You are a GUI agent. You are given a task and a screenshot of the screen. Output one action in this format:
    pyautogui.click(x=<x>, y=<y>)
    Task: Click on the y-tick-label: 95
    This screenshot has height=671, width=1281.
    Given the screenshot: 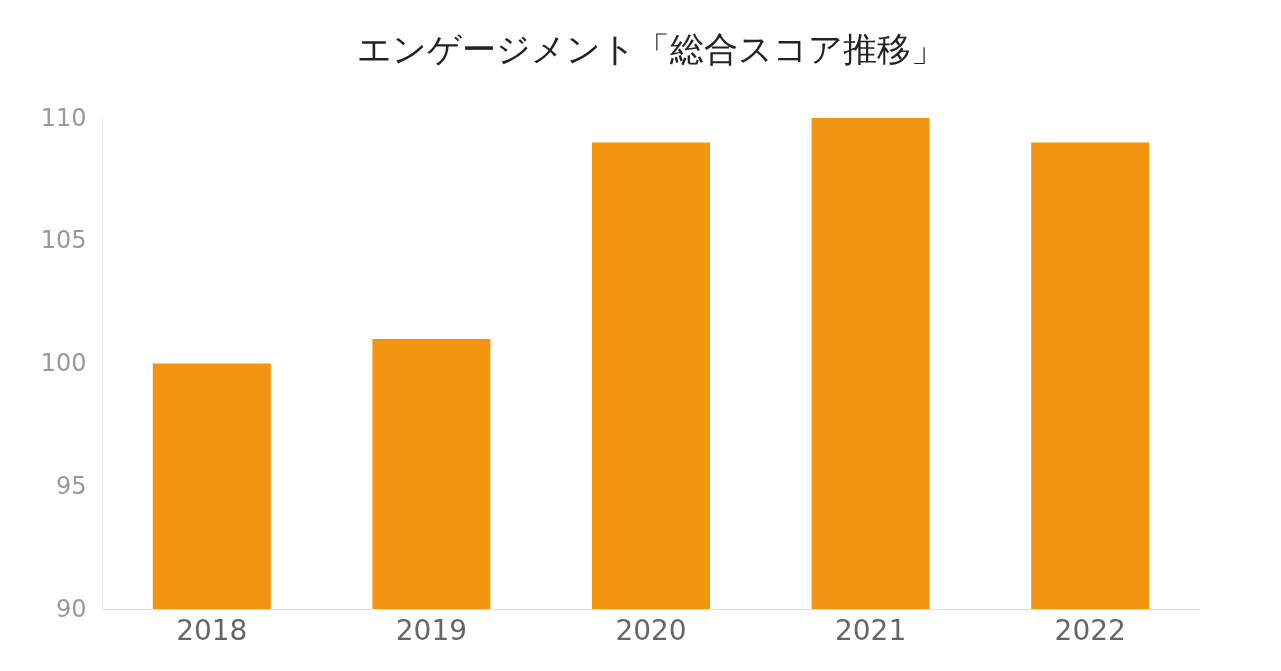 What is the action you would take?
    pyautogui.click(x=71, y=485)
    